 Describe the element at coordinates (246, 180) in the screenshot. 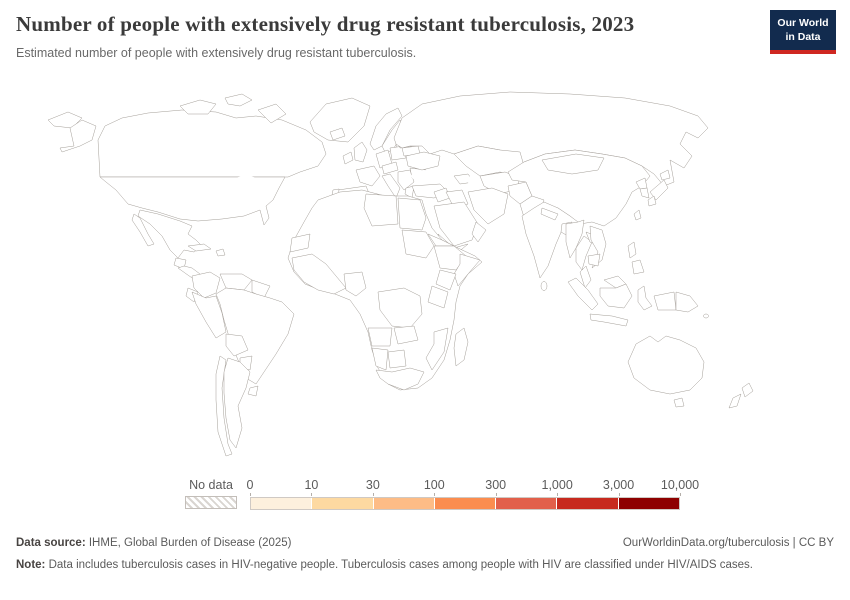

I see `great-lakes` at that location.